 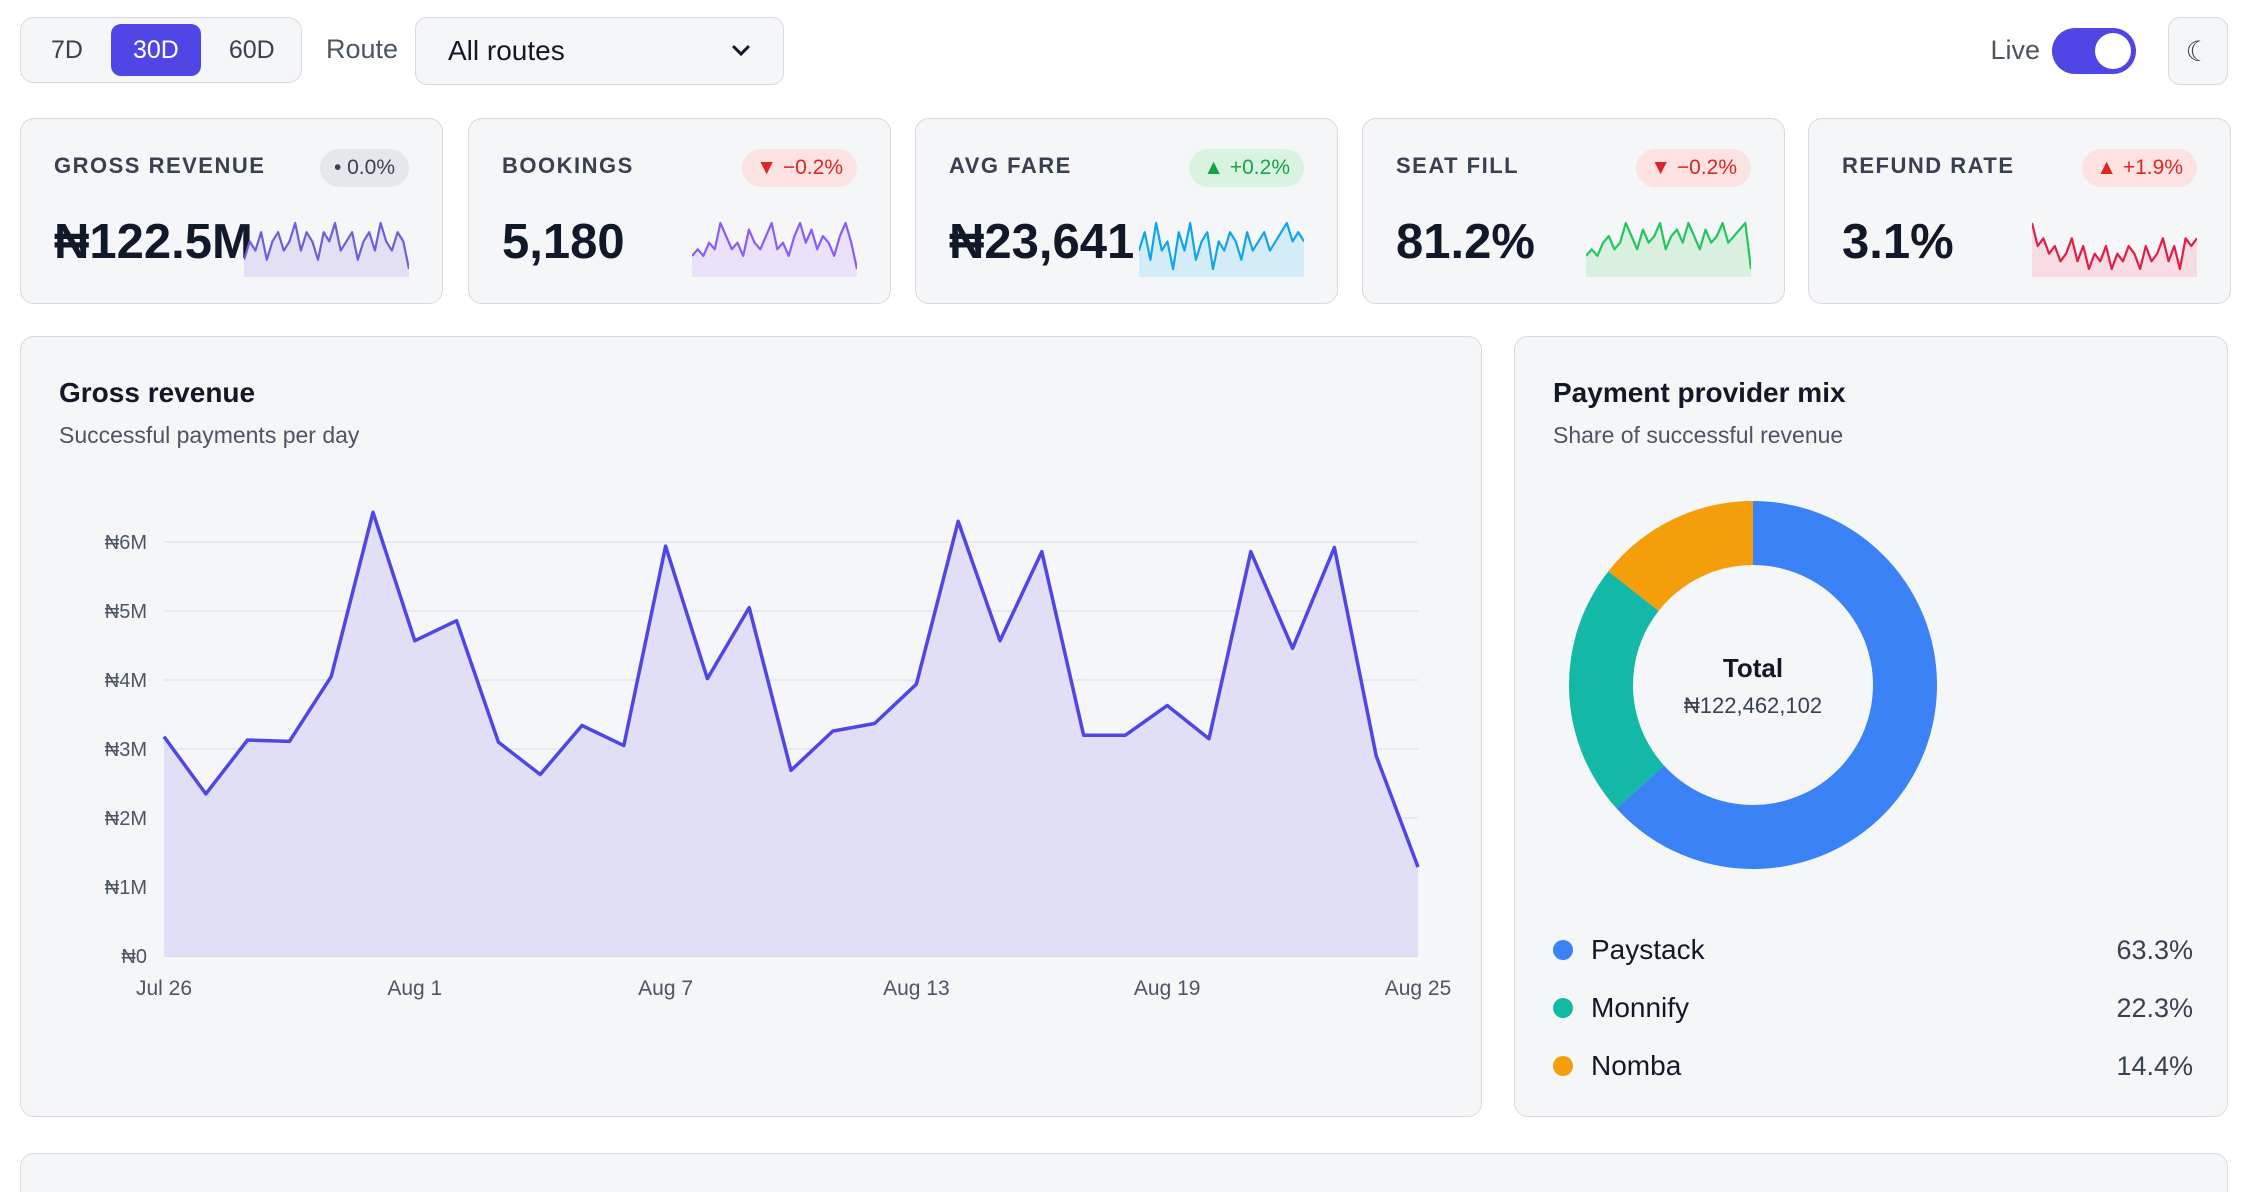 What do you see at coordinates (2094, 51) in the screenshot?
I see `live-toggle` at bounding box center [2094, 51].